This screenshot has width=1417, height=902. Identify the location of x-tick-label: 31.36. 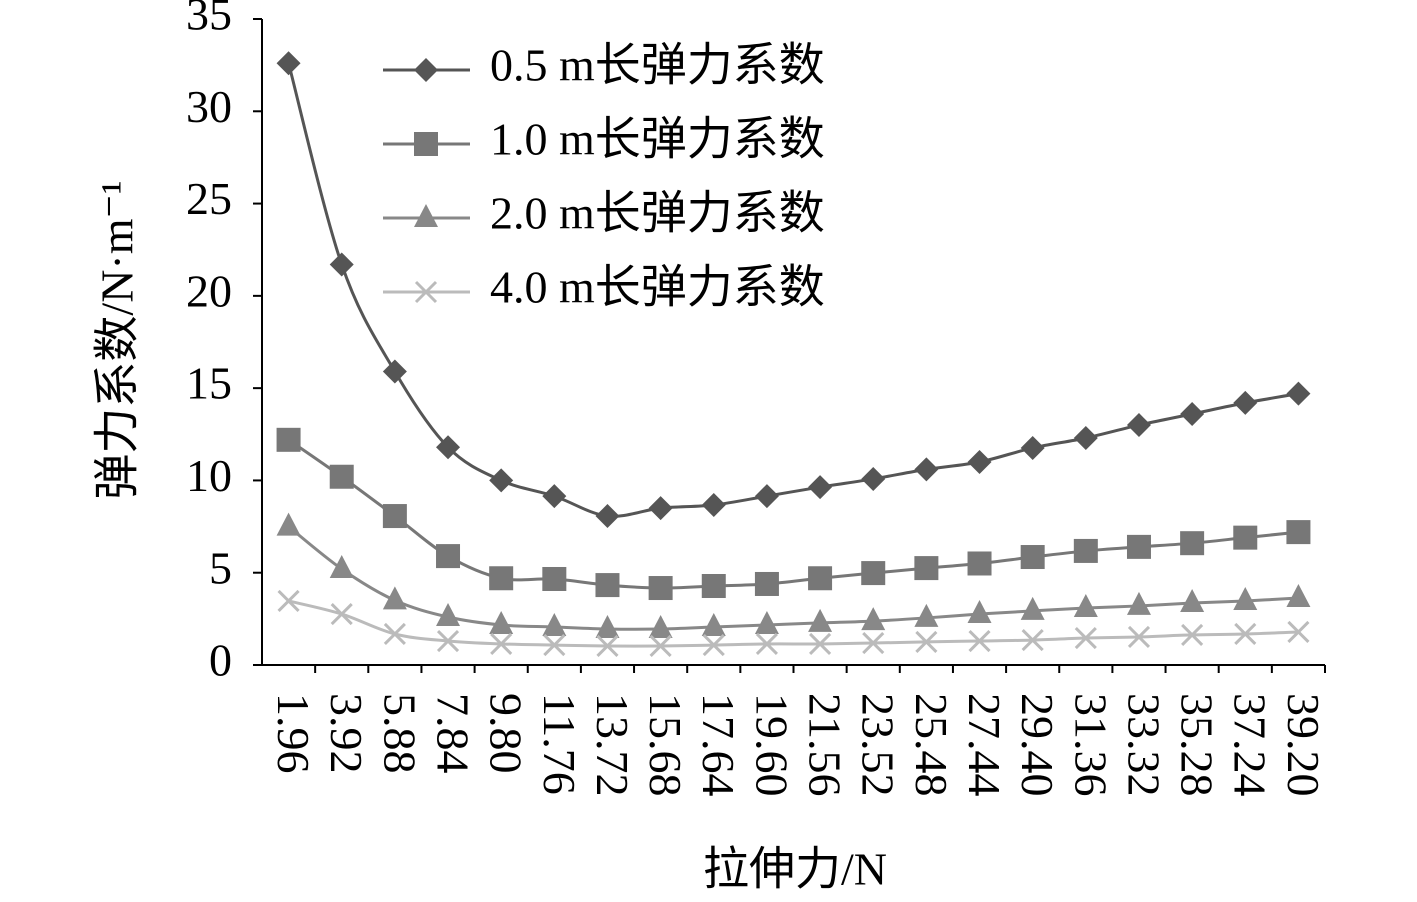
(1090, 745).